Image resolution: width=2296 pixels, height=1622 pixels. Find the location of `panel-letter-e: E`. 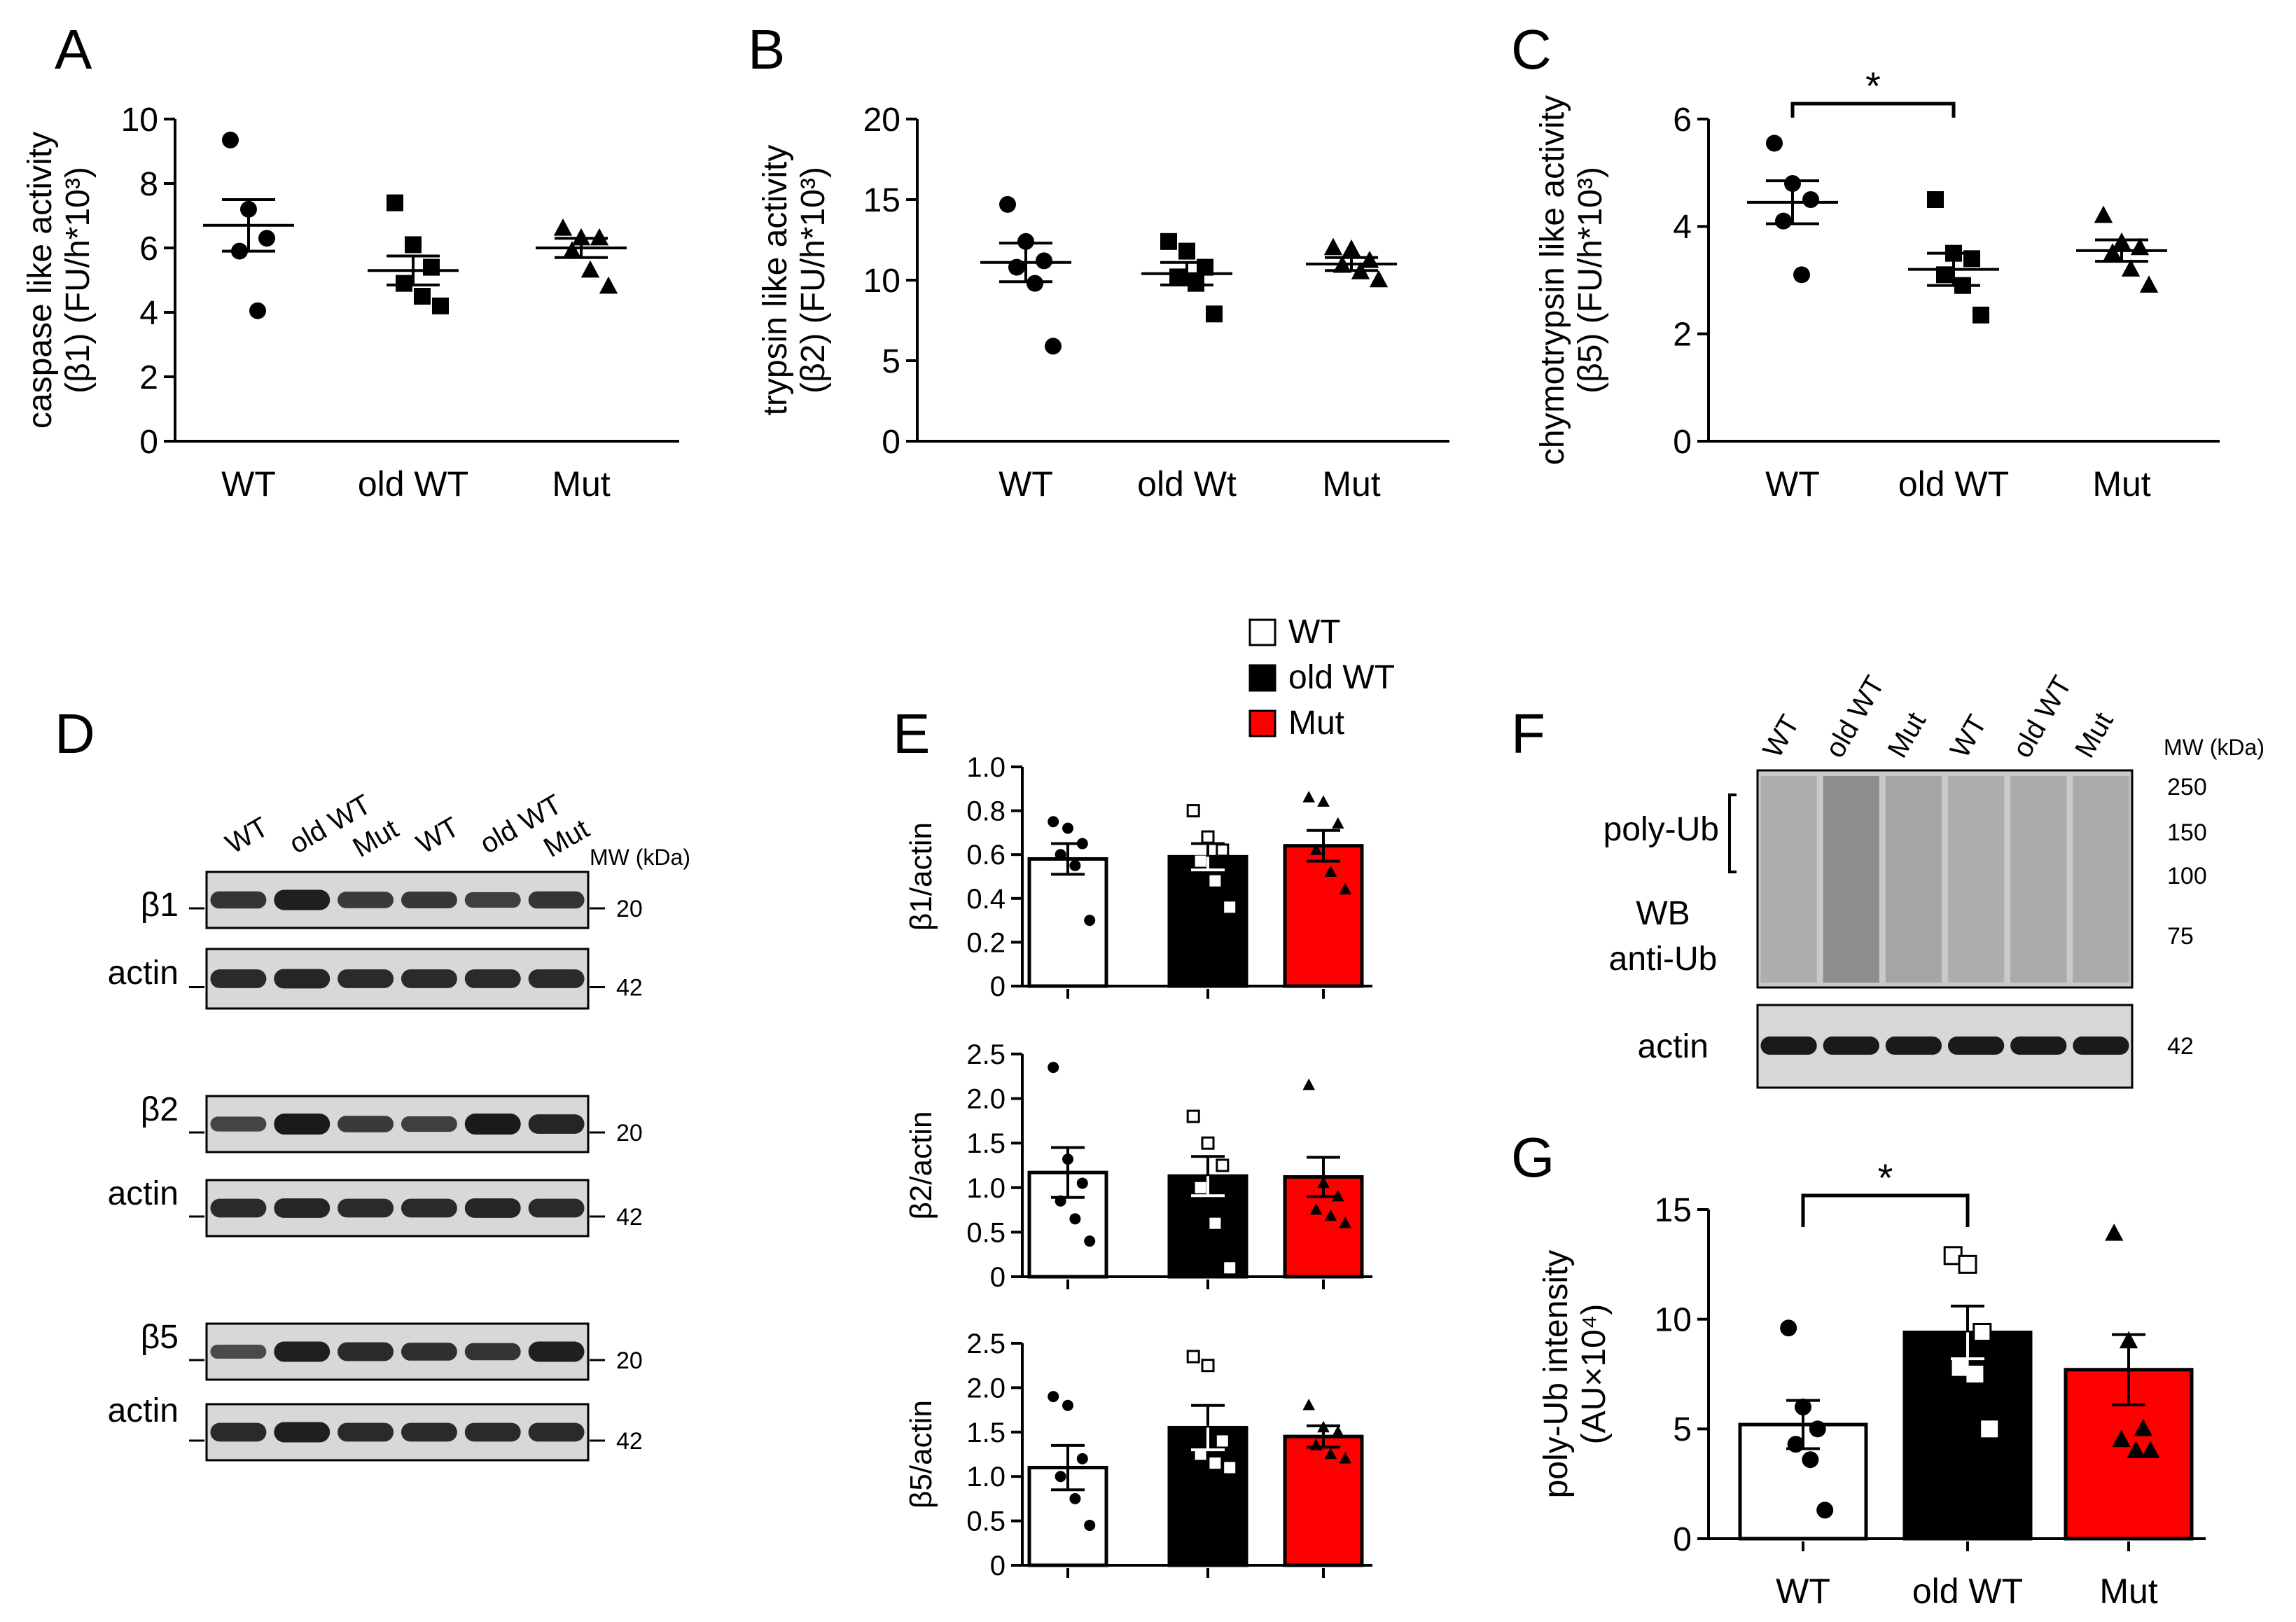

panel-letter-e: E is located at coordinates (911, 733).